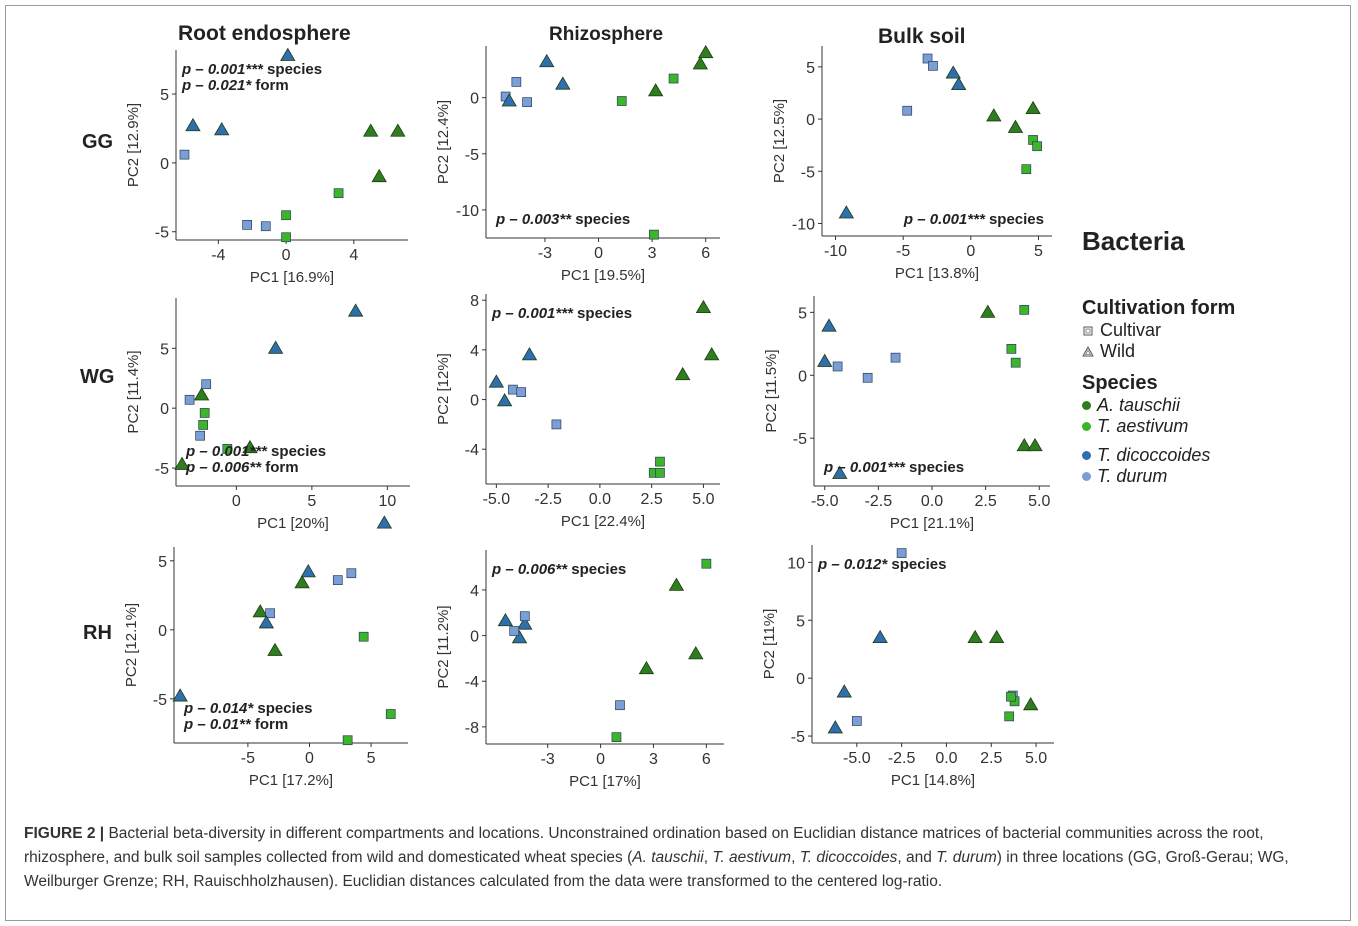  Describe the element at coordinates (472, 682) in the screenshot. I see `y-tick-label: -4` at that location.